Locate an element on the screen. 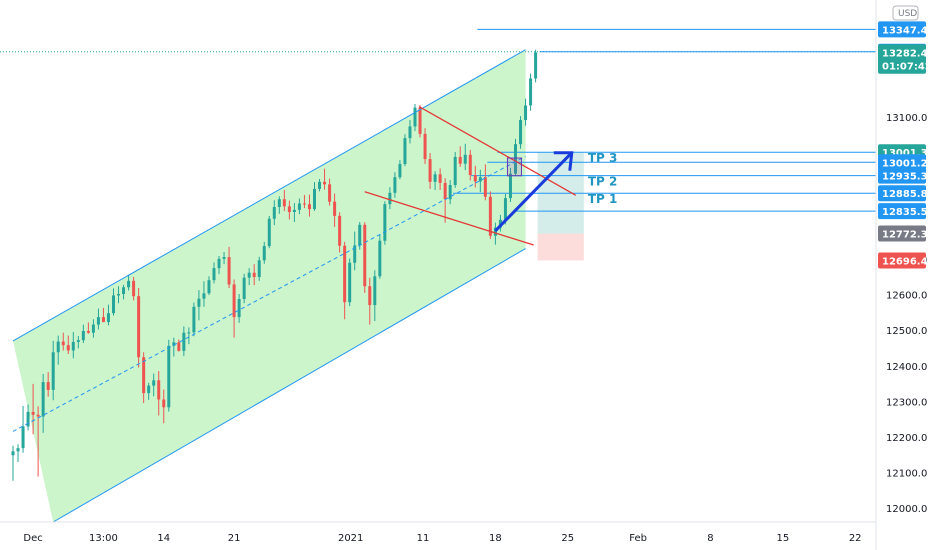 The image size is (932, 550). price-label: 13001.2 is located at coordinates (905, 163).